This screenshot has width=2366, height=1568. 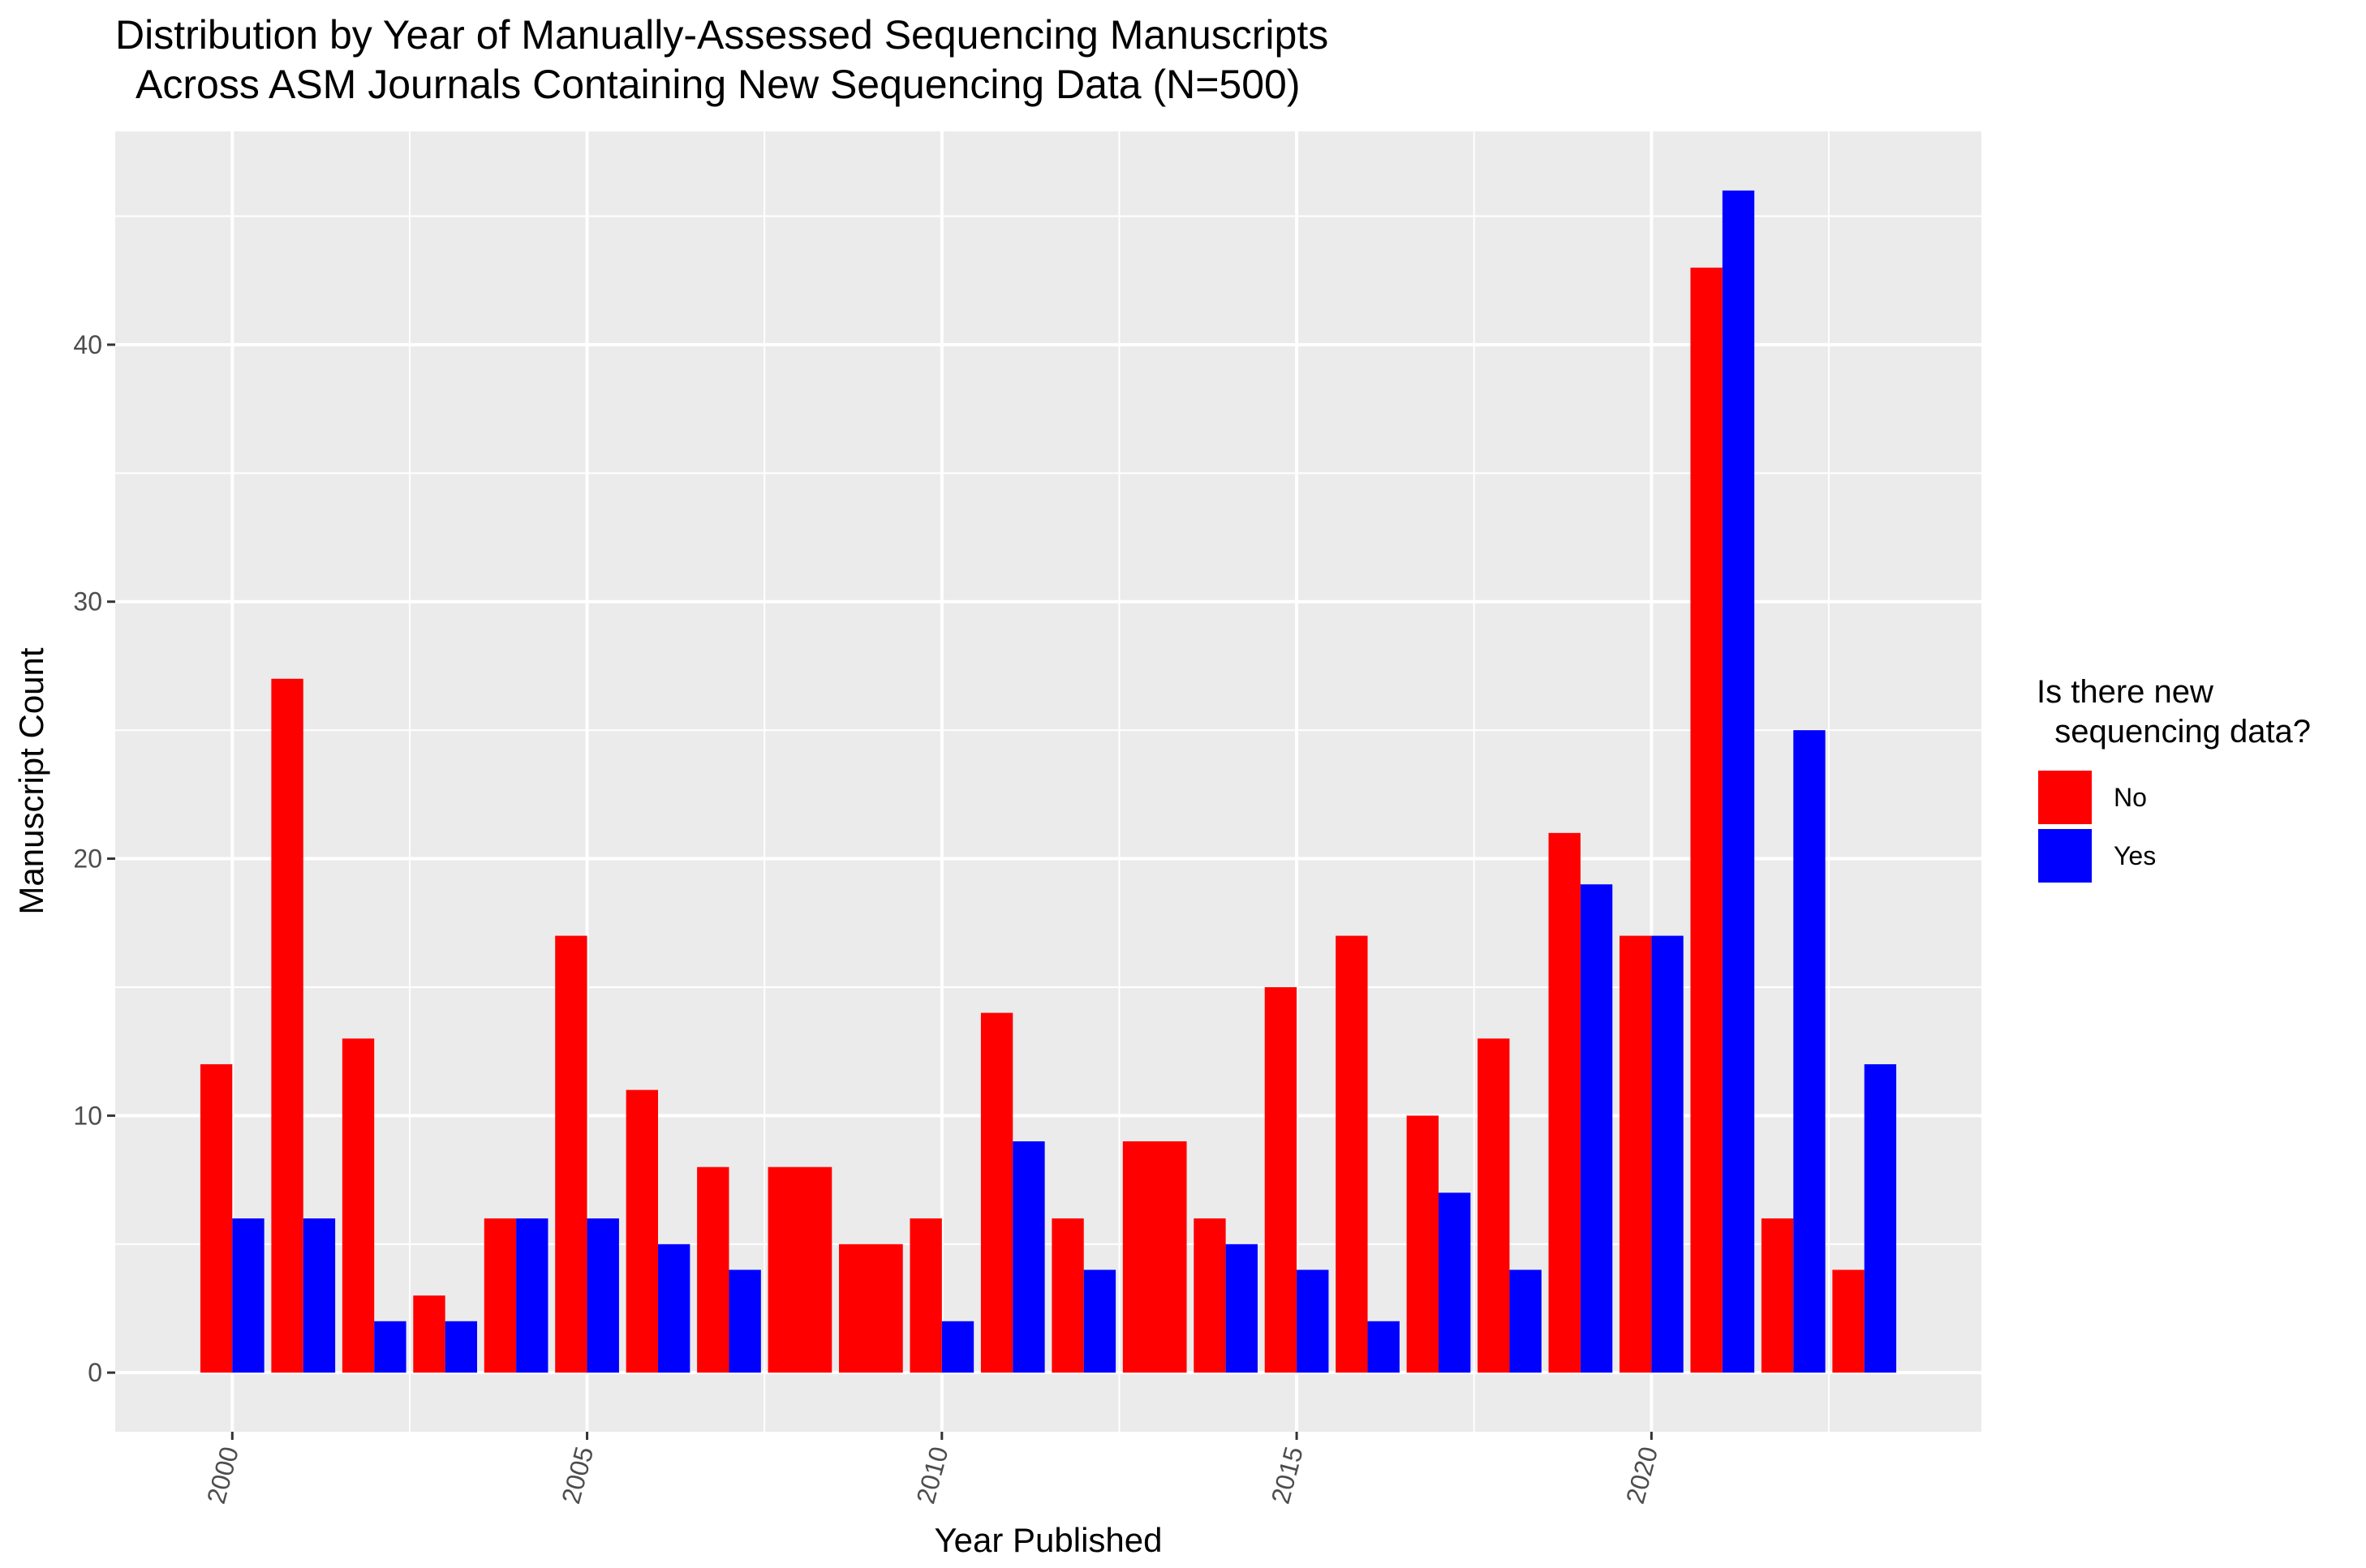 I want to click on y-axis-title: Manuscript Count, so click(x=31, y=780).